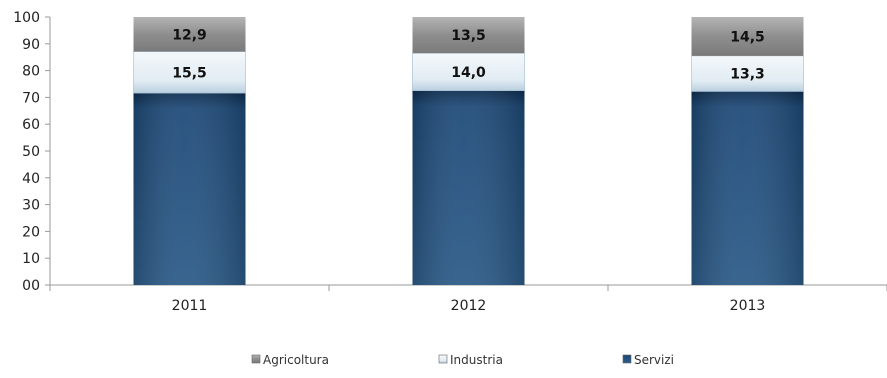 This screenshot has height=378, width=887. I want to click on legend-label: Industria, so click(476, 360).